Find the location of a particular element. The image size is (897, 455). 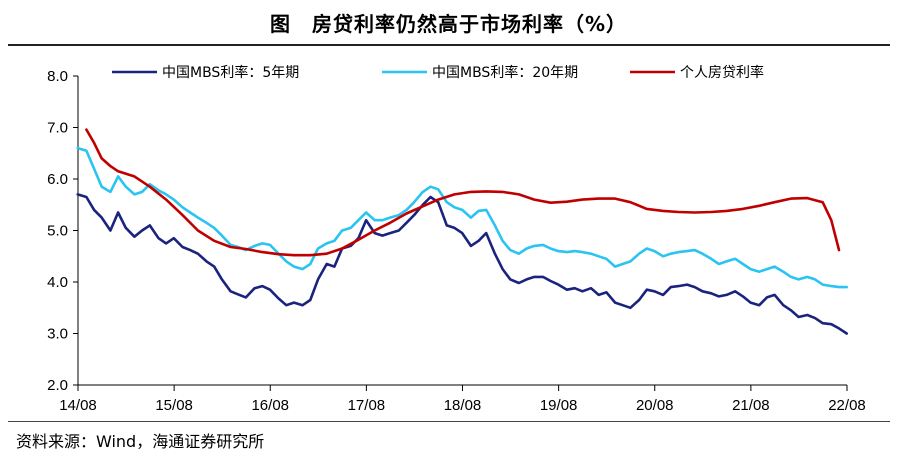

data-source-note: 资料来源：Wind，海通证券研究所 is located at coordinates (140, 441).